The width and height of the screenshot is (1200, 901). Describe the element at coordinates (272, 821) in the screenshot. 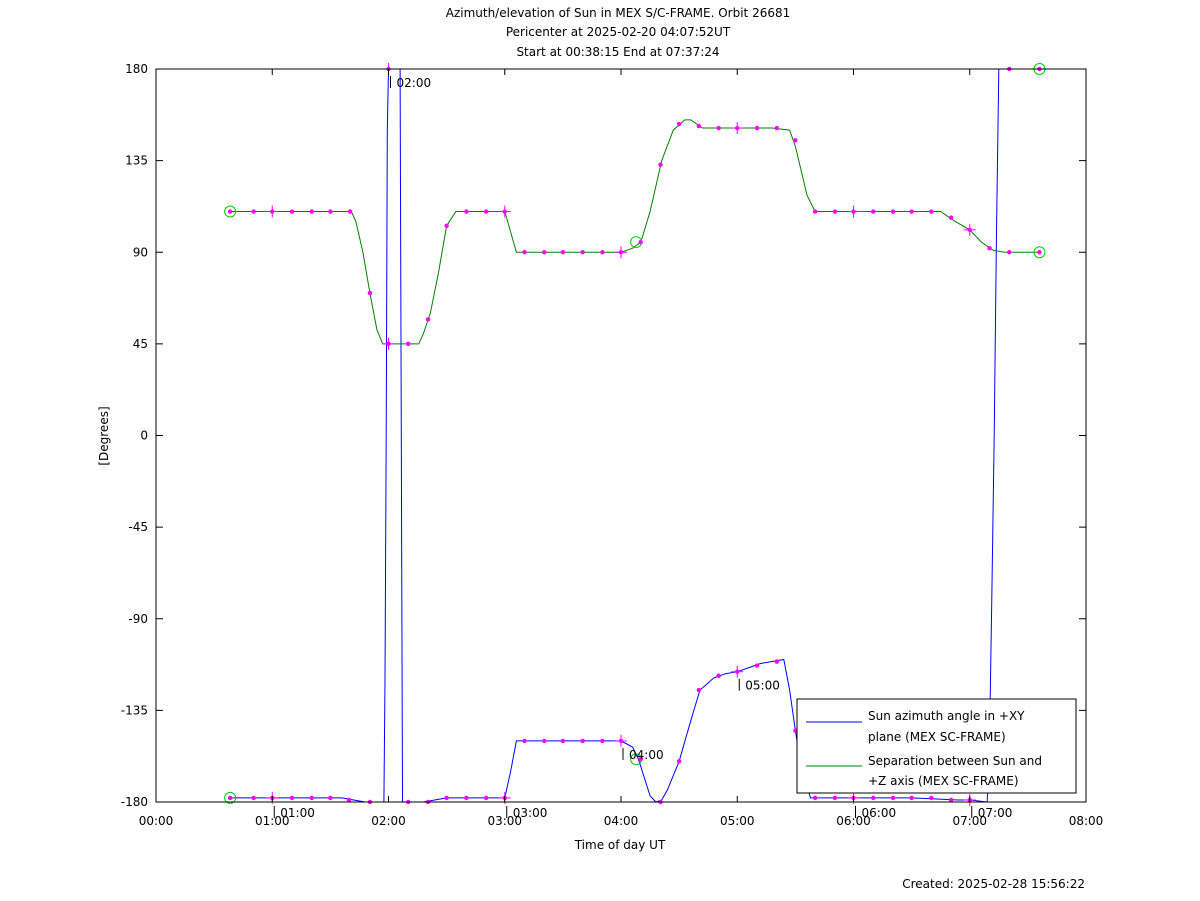

I see `x-tick-label: 01:00` at that location.